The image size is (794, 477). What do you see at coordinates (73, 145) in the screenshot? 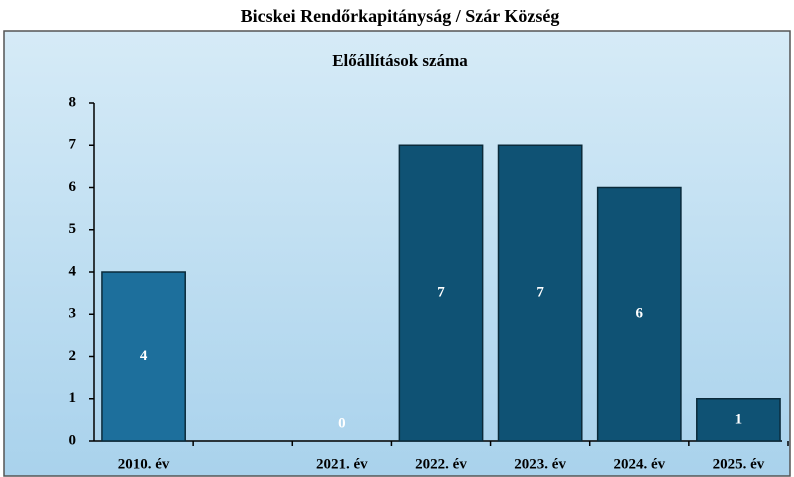
I see `y-tick-label: 7` at bounding box center [73, 145].